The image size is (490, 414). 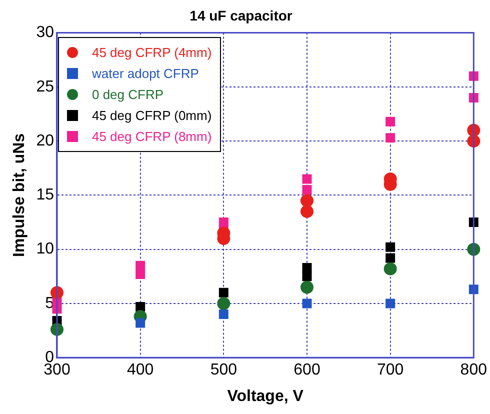 What do you see at coordinates (19, 195) in the screenshot?
I see `y-axis-title: Impulse bit, uNs` at bounding box center [19, 195].